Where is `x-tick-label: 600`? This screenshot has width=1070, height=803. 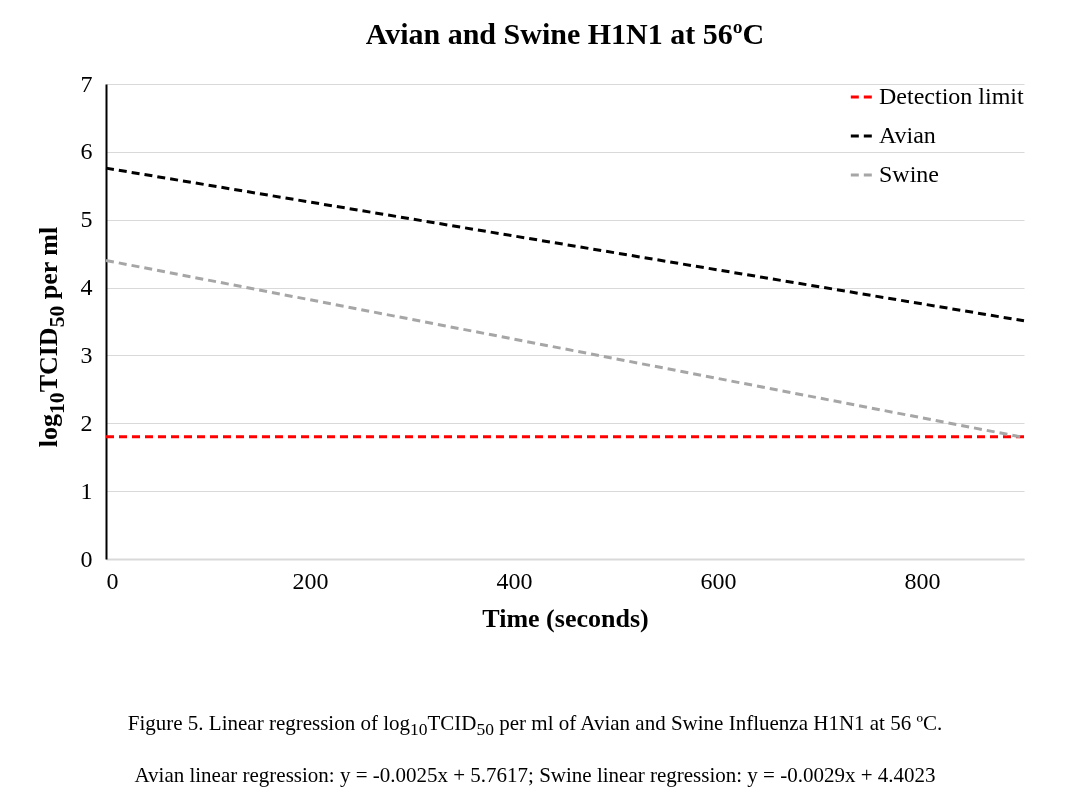 x-tick-label: 600 is located at coordinates (718, 580).